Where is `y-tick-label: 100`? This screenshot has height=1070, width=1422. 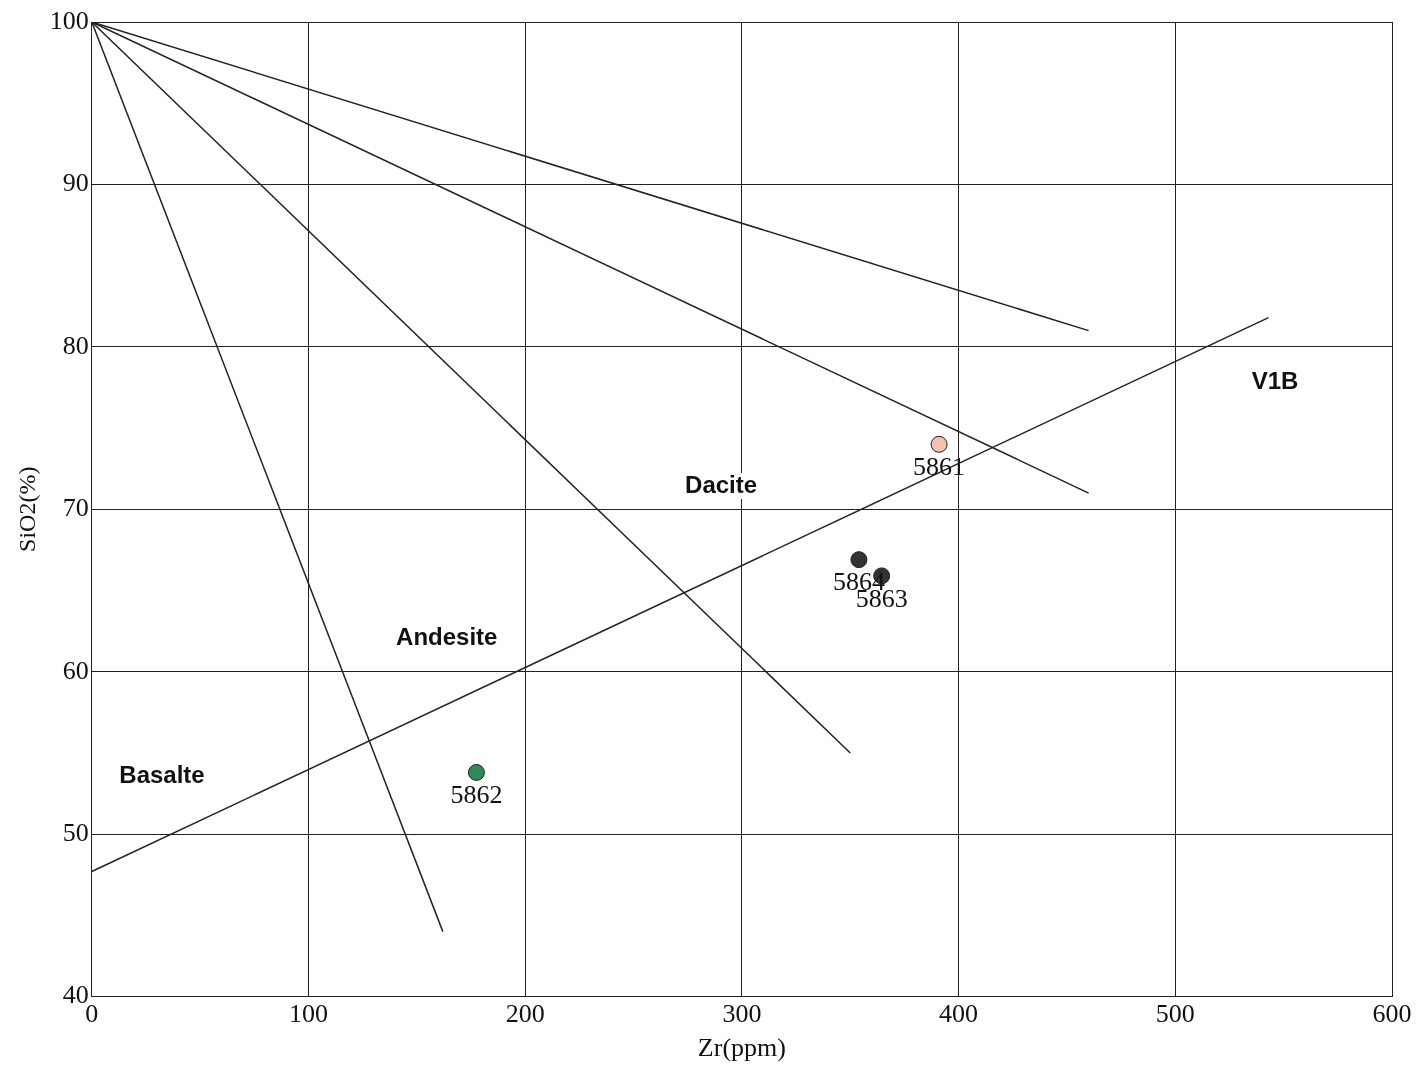 y-tick-label: 100 is located at coordinates (69, 20).